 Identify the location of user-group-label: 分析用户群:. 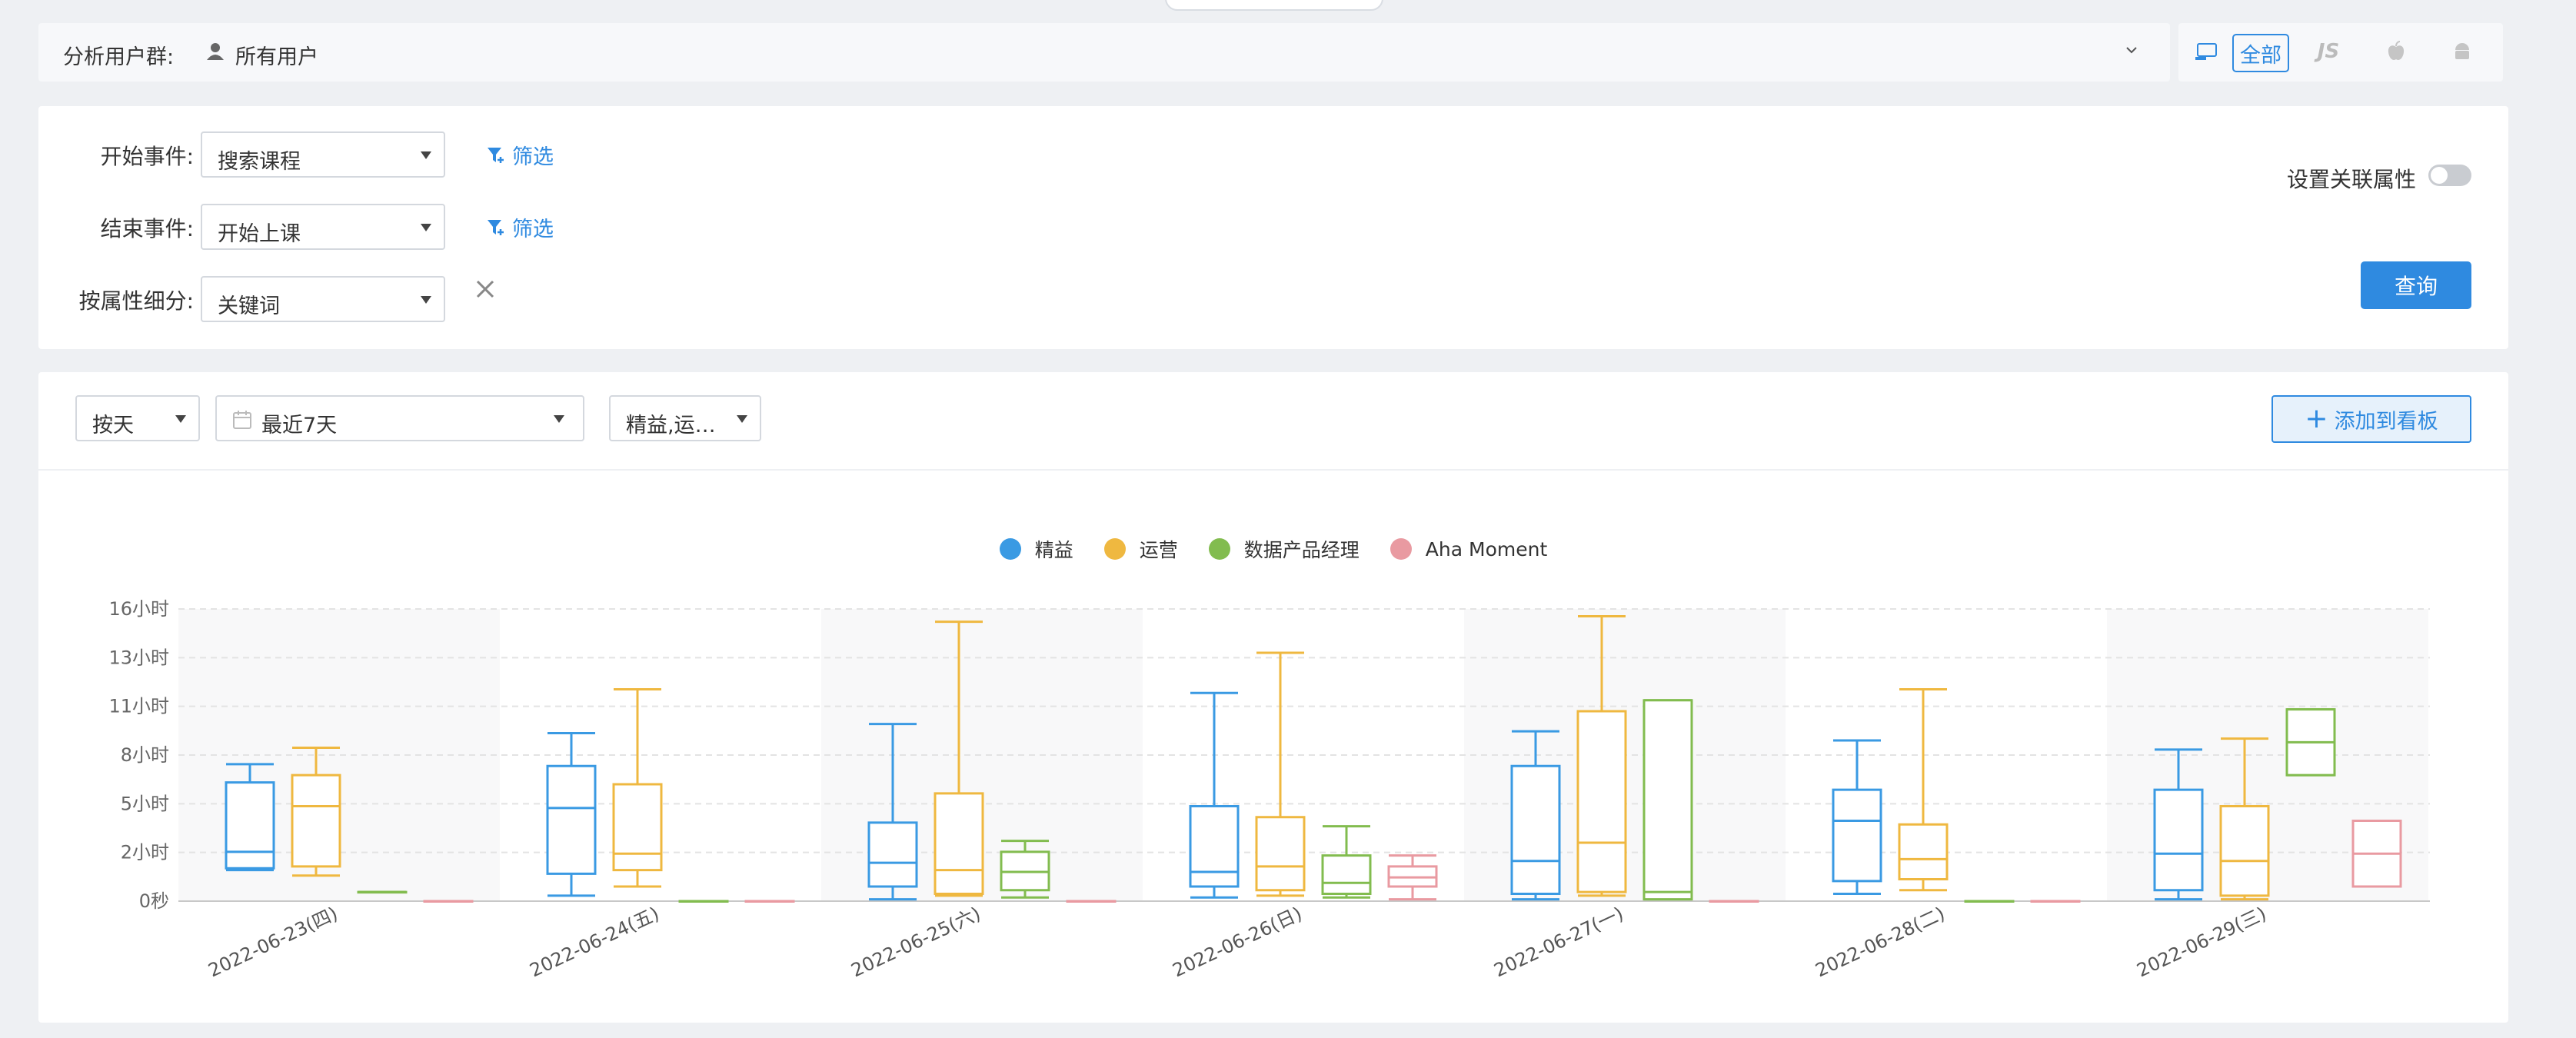
(119, 57).